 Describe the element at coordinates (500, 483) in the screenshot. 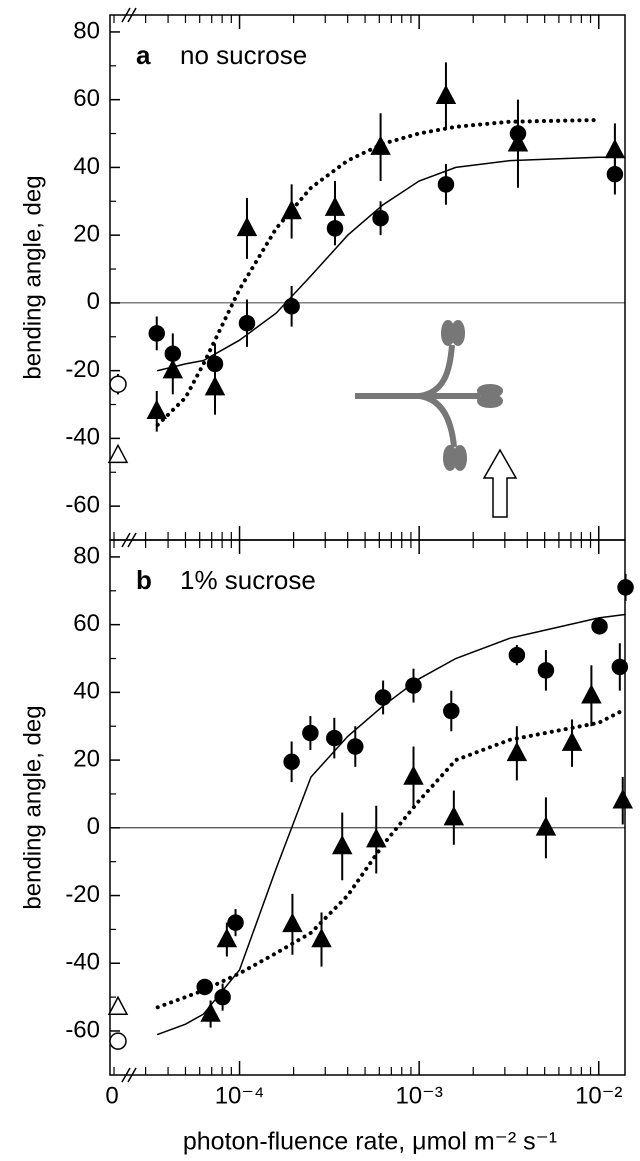

I see `light-arrow` at that location.